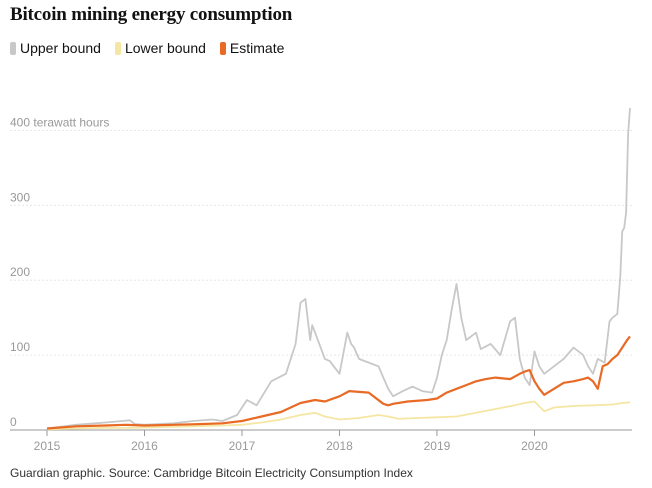 The image size is (652, 488). Describe the element at coordinates (20, 272) in the screenshot. I see `y-tick-label-200: 200` at that location.